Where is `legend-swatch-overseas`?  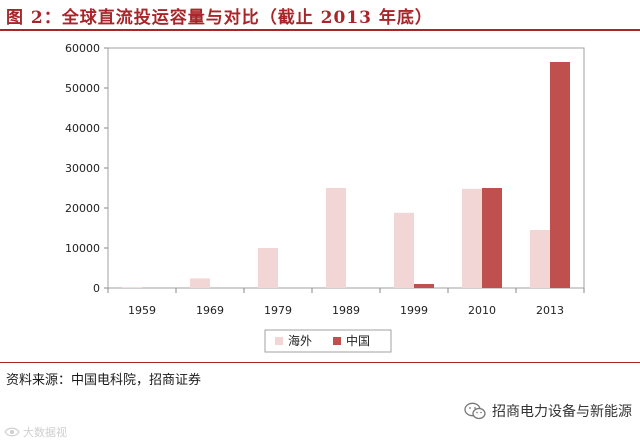
legend-swatch-overseas is located at coordinates (279, 341).